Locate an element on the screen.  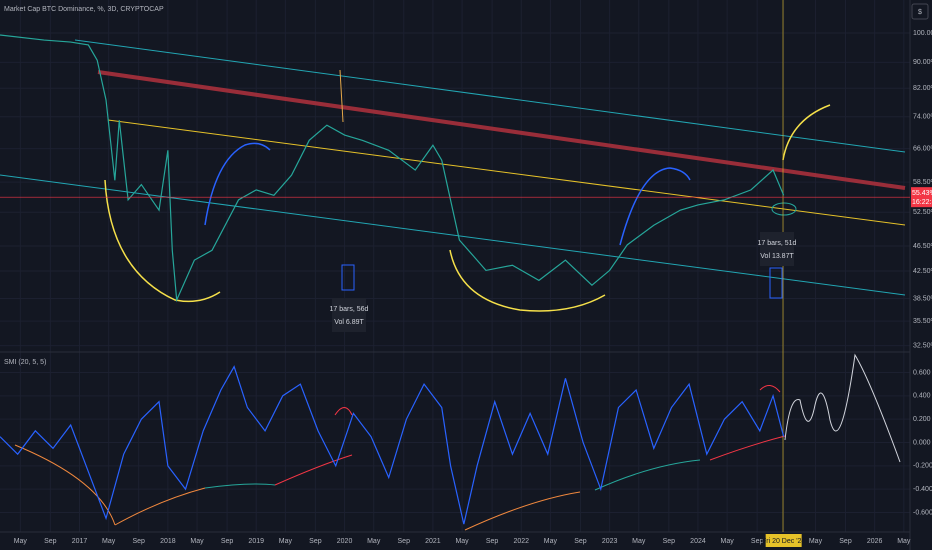
y-tick-label: 46.50% is located at coordinates (922, 246).